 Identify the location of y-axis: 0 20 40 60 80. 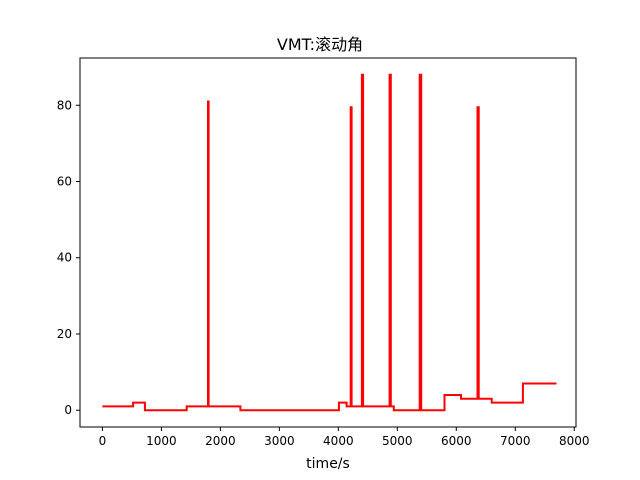
(68, 257).